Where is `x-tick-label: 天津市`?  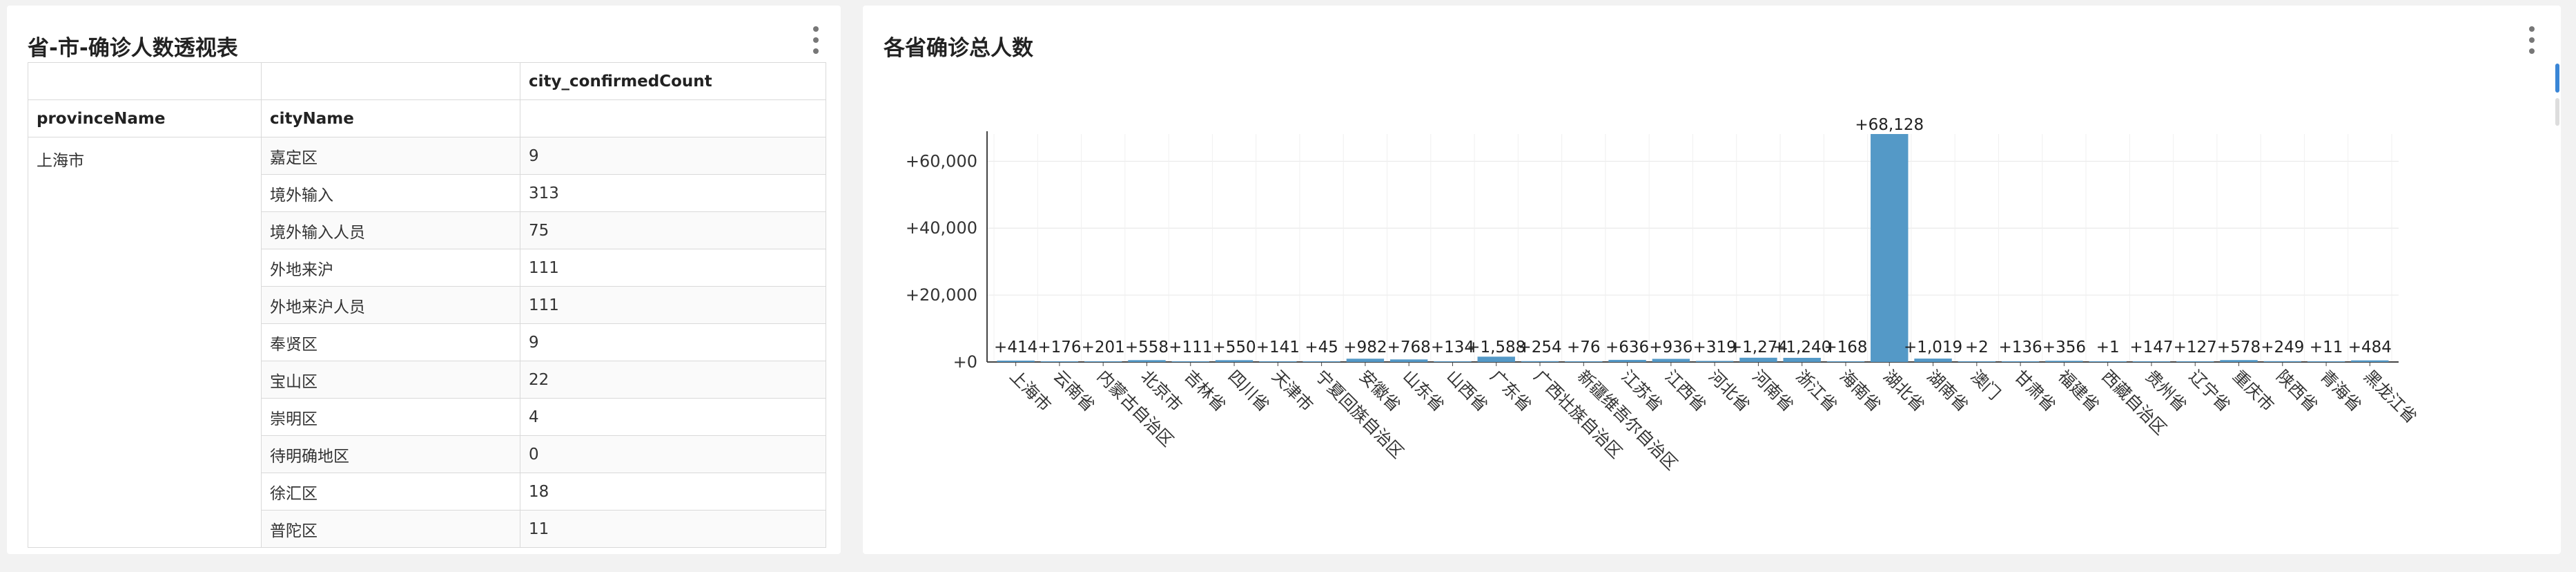
x-tick-label: 天津市 is located at coordinates (1292, 390).